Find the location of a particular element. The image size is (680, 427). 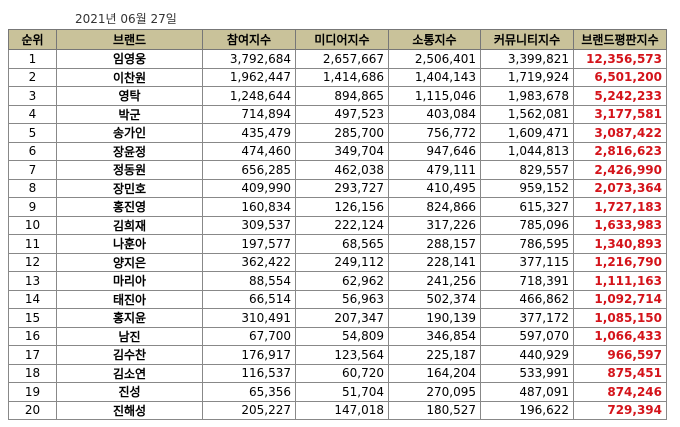

participation-cell: 88,554 is located at coordinates (249, 281).